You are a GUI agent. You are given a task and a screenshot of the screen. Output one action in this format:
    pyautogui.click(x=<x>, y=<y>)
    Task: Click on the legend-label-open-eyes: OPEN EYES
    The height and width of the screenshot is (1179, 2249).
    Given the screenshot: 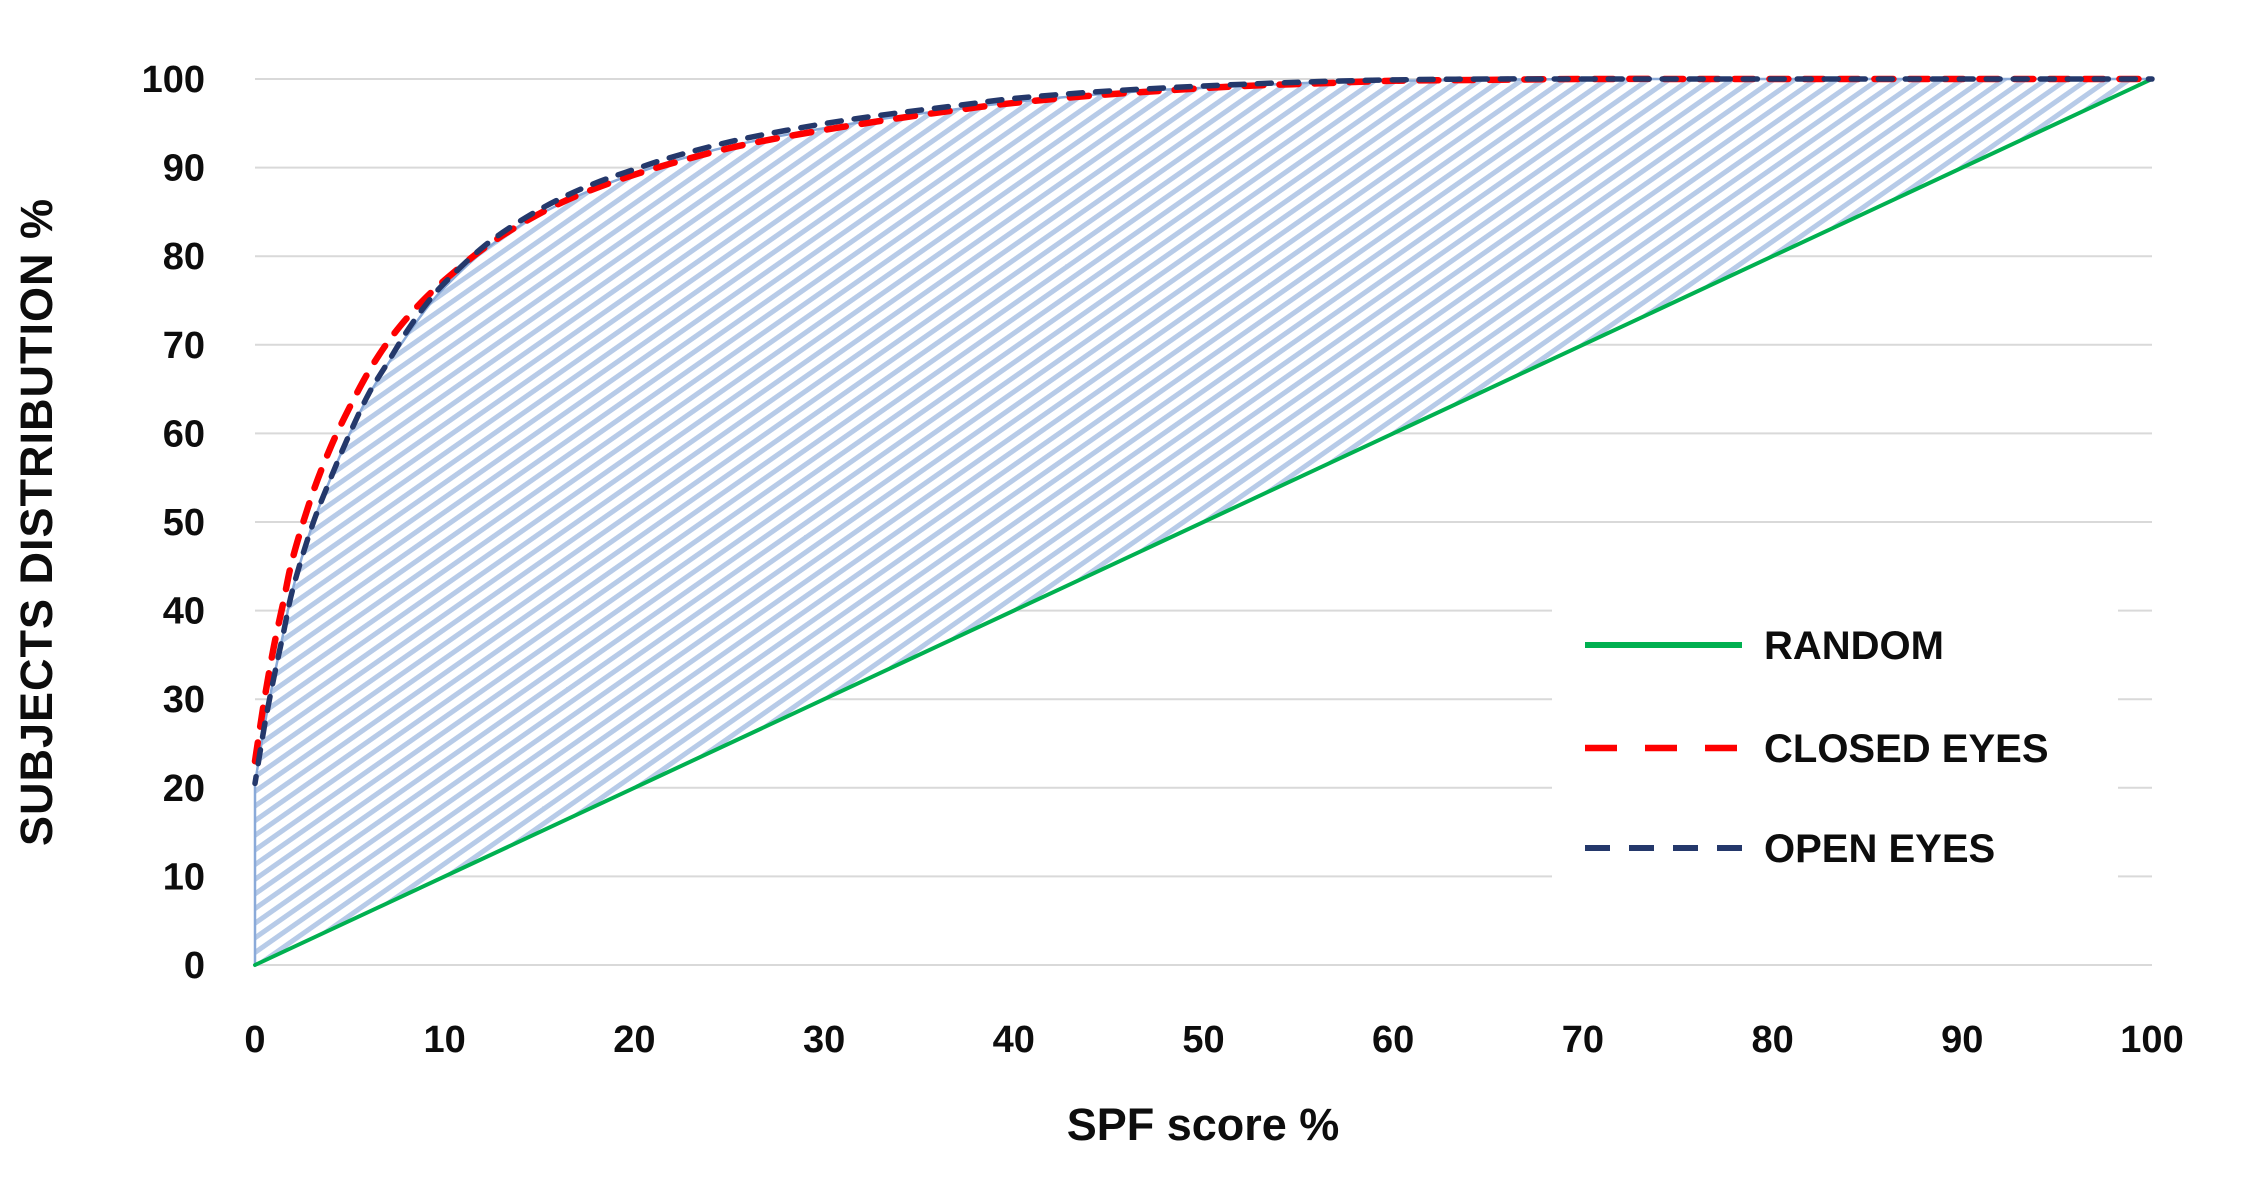 What is the action you would take?
    pyautogui.click(x=1879, y=849)
    